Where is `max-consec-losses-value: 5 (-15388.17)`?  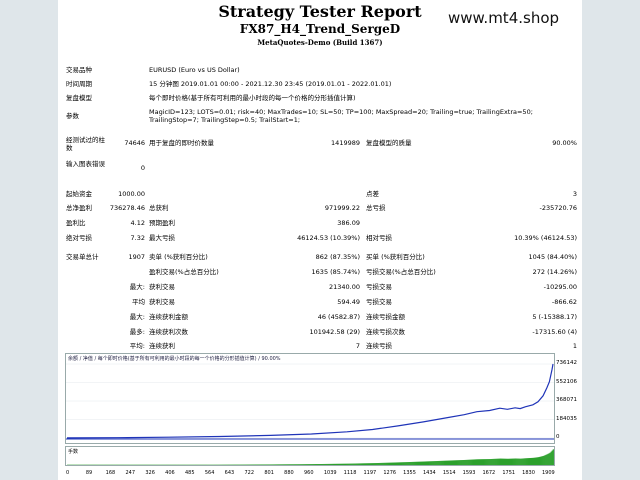 max-consec-losses-value: 5 (-15388.17) is located at coordinates (554, 317).